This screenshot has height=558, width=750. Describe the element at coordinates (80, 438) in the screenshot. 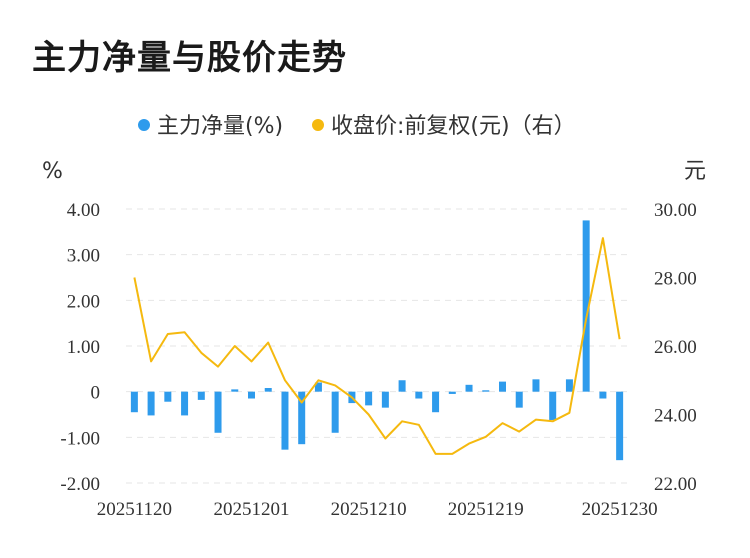

I see `left-tick-label: -1.00` at that location.